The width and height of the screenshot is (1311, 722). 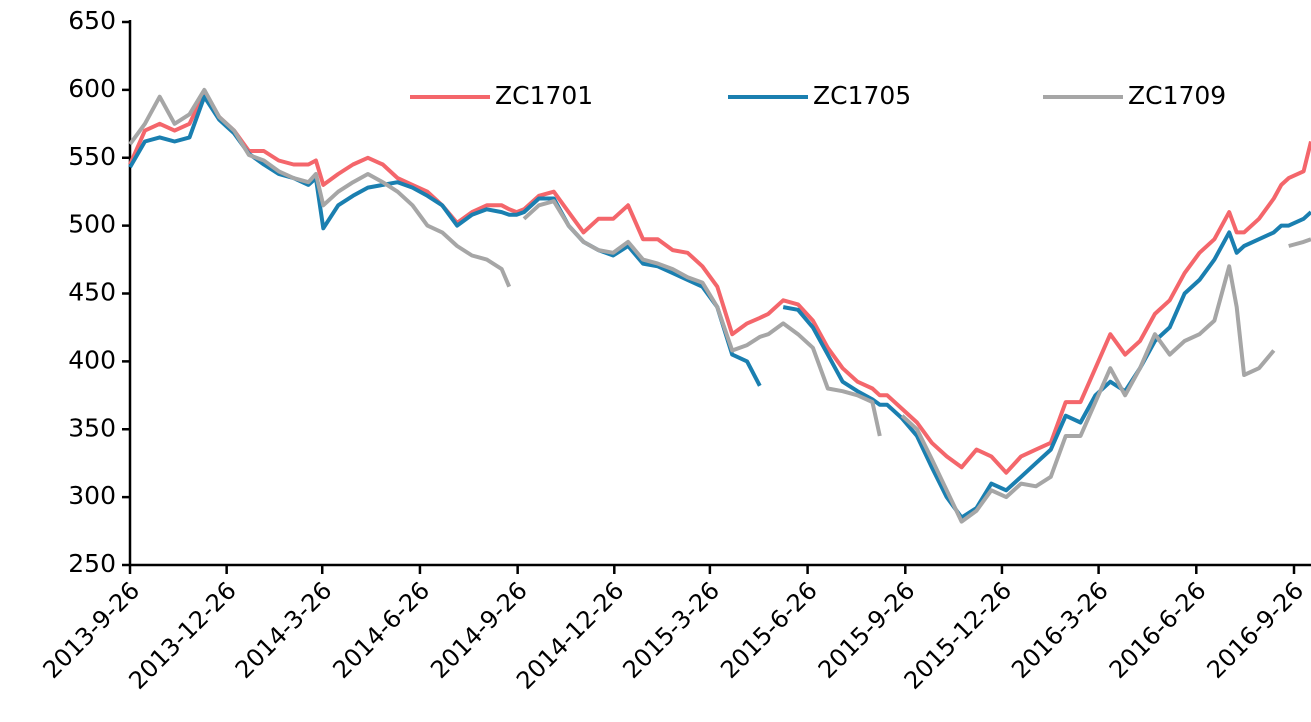 What do you see at coordinates (544, 95) in the screenshot?
I see `legend-label: ZC1701` at bounding box center [544, 95].